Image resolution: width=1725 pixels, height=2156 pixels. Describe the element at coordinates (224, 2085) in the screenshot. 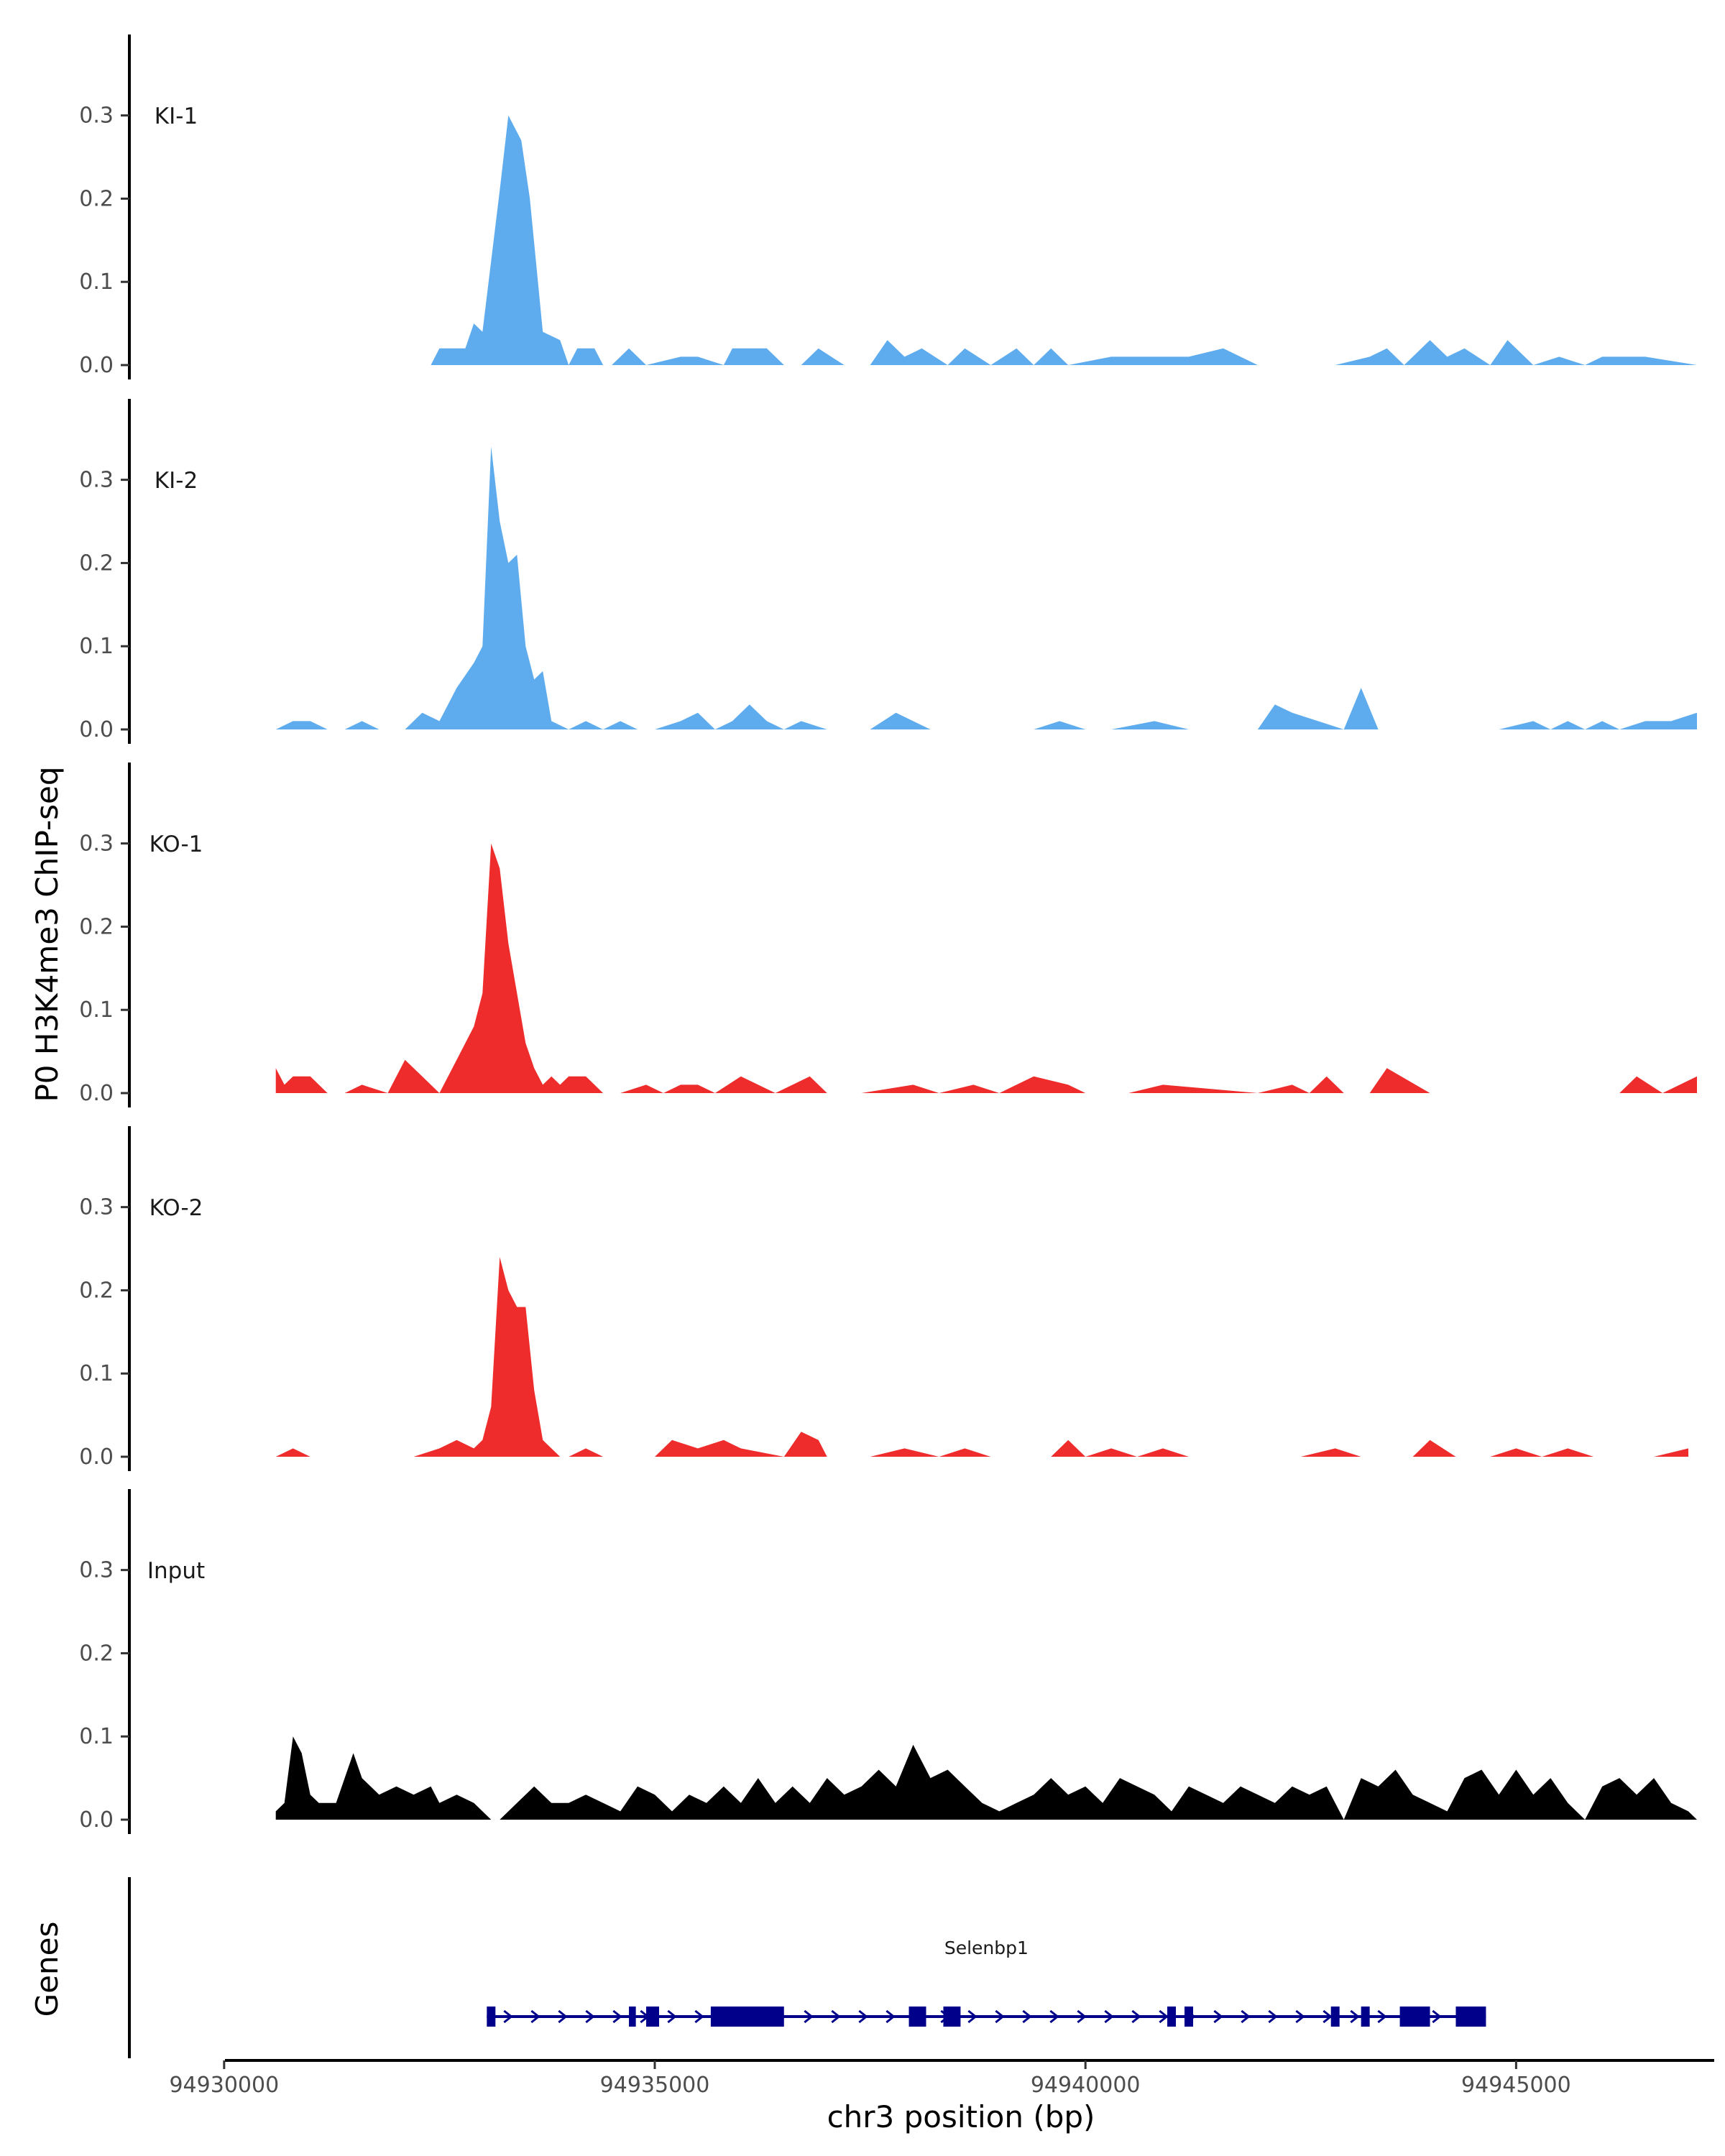

I see `x-tick-label: 94930000` at that location.